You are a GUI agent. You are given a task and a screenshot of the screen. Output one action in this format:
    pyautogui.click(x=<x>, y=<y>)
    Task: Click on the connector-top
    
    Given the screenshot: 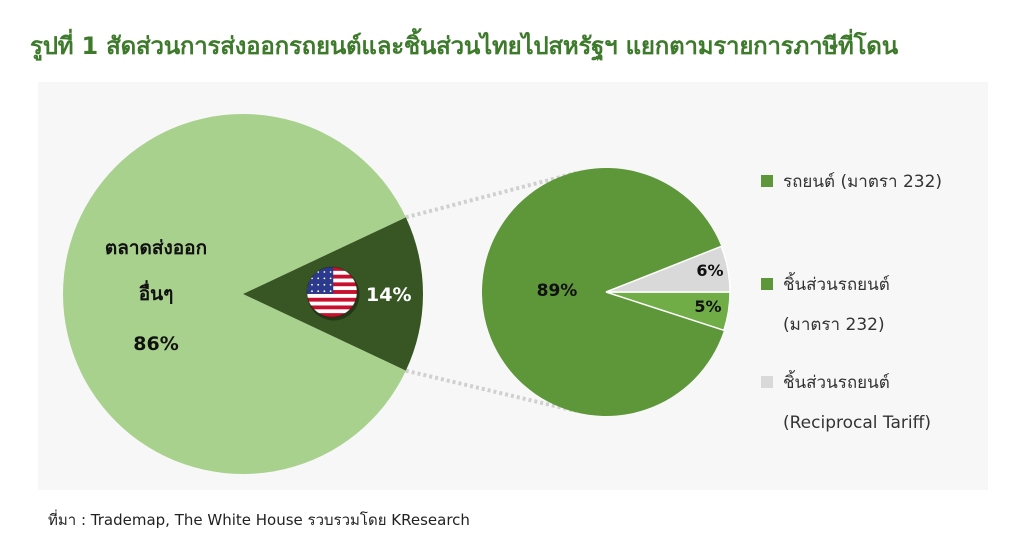 What is the action you would take?
    pyautogui.click(x=491, y=195)
    